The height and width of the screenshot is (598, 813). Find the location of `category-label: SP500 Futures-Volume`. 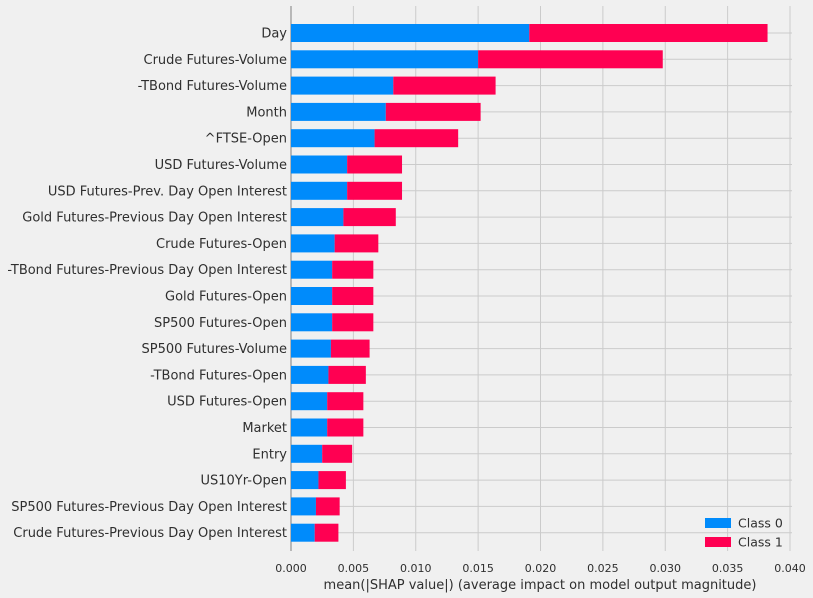

category-label: SP500 Futures-Volume is located at coordinates (215, 349).